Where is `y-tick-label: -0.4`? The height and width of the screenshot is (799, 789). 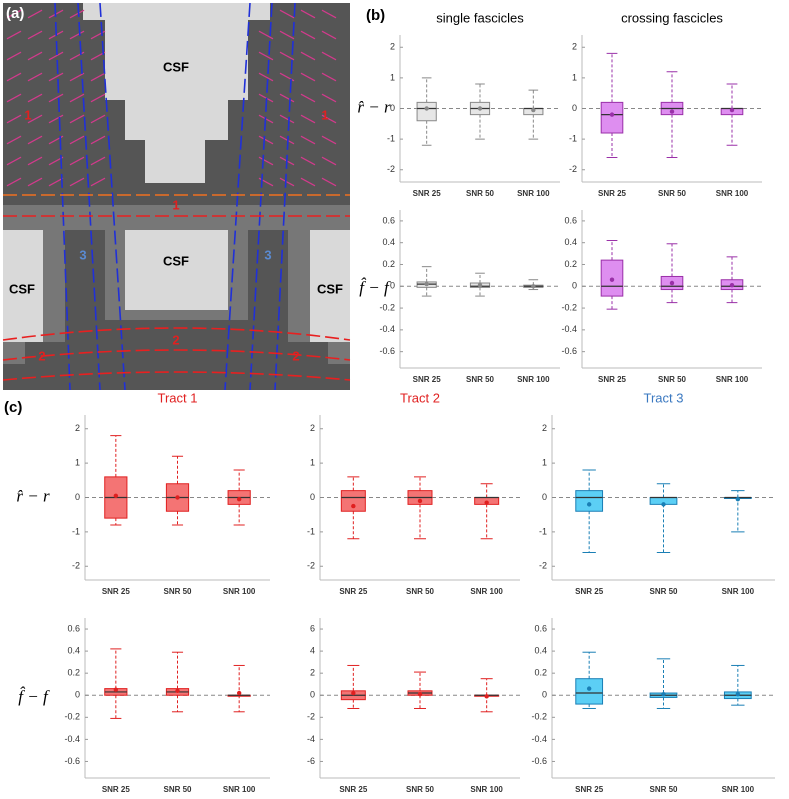
y-tick-label: -0.4 is located at coordinates (72, 739).